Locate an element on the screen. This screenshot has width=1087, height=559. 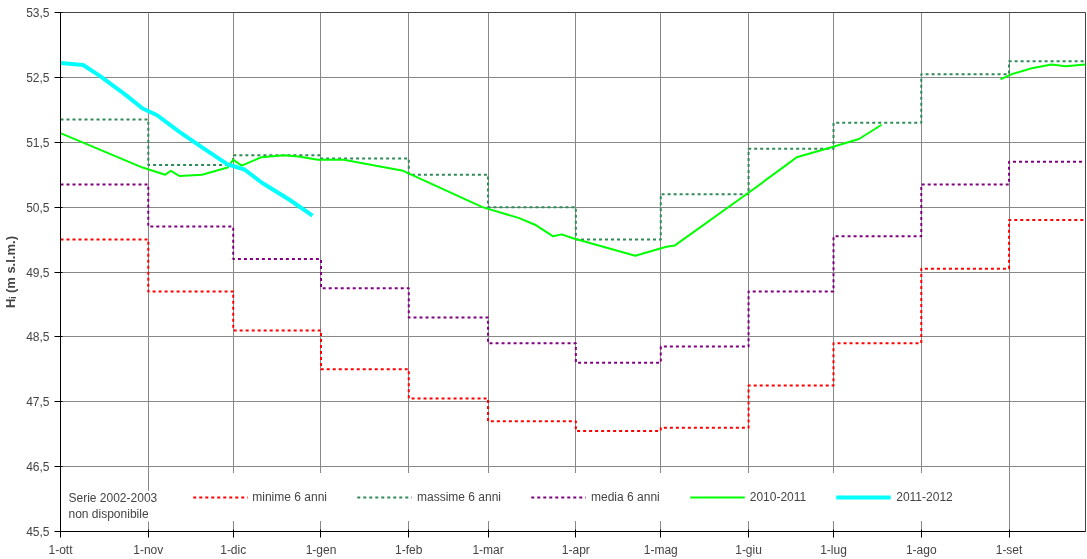
x-tick-label: 1-giu is located at coordinates (748, 549).